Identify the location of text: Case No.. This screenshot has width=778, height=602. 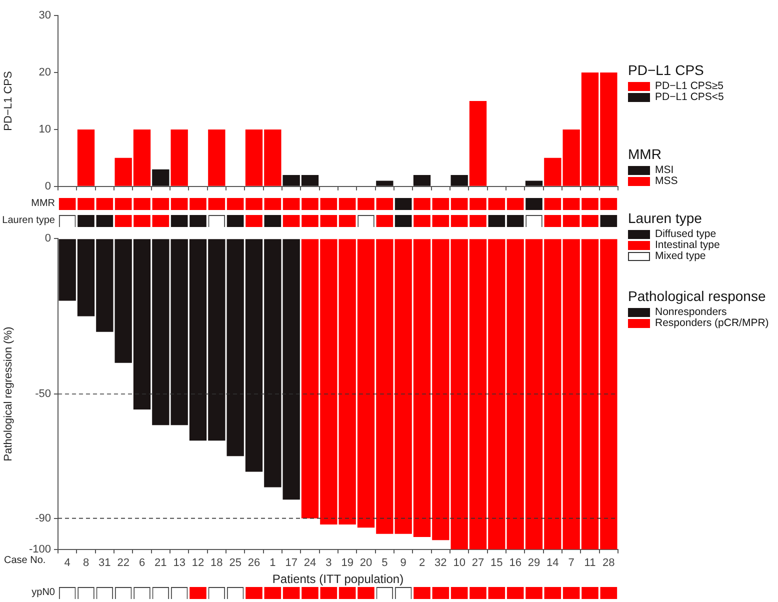
(25, 560).